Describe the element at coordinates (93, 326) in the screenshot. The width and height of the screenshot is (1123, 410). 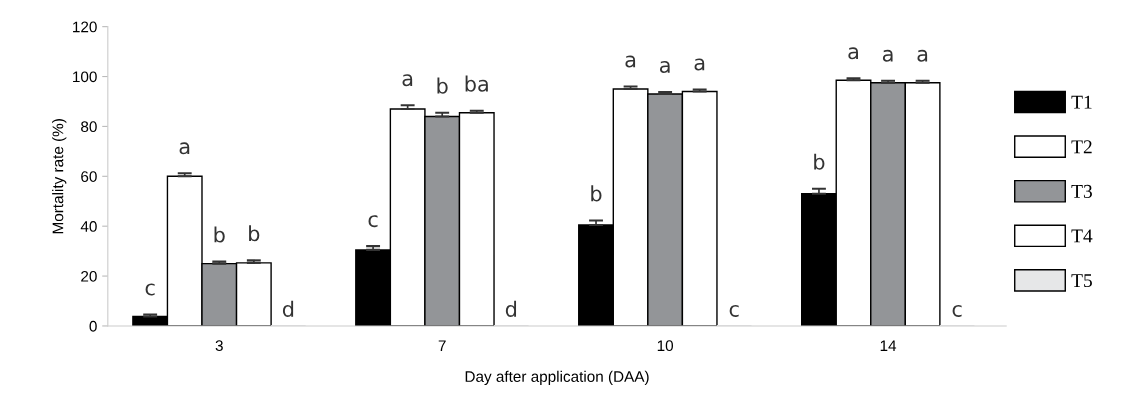
I see `y-tick-label: 0` at that location.